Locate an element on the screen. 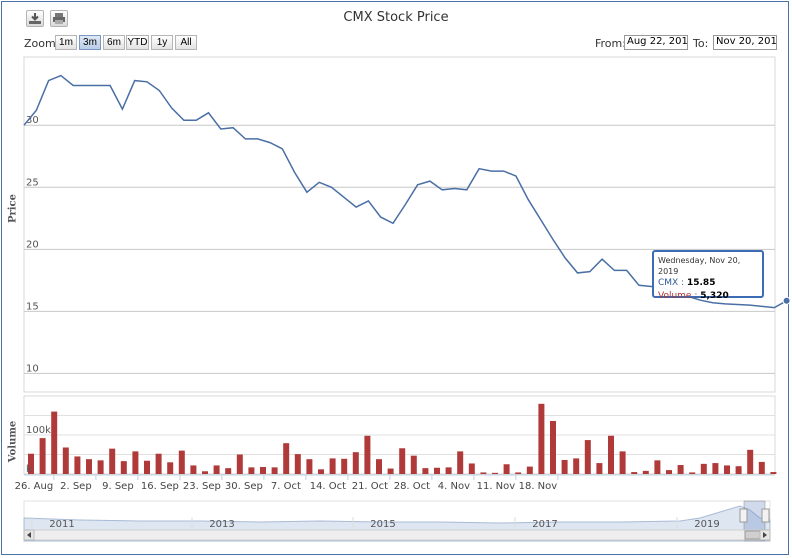  price-tick-label: 25 is located at coordinates (32, 182).